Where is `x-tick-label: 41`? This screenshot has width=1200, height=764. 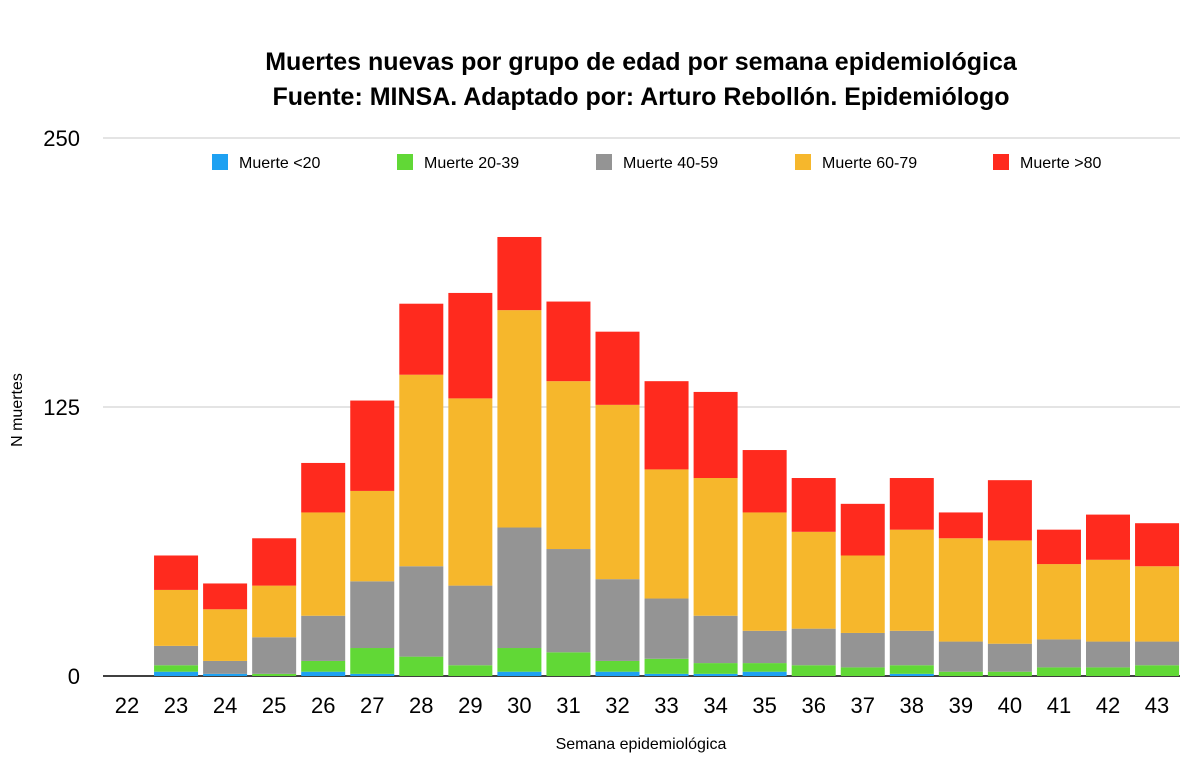
x-tick-label: 41 is located at coordinates (1059, 705).